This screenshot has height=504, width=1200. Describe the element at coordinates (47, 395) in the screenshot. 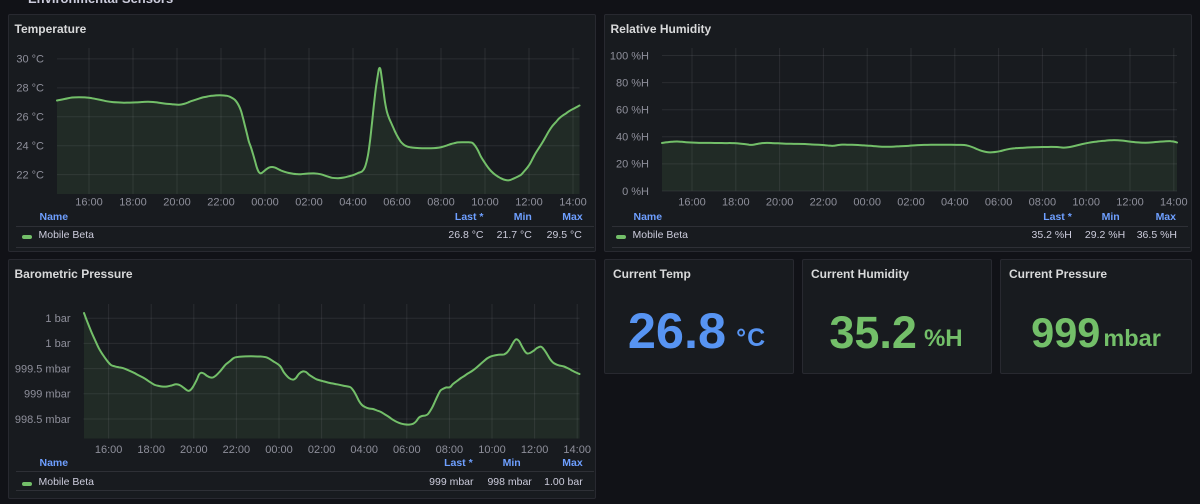

I see `svg-text: 999 mbar` at that location.